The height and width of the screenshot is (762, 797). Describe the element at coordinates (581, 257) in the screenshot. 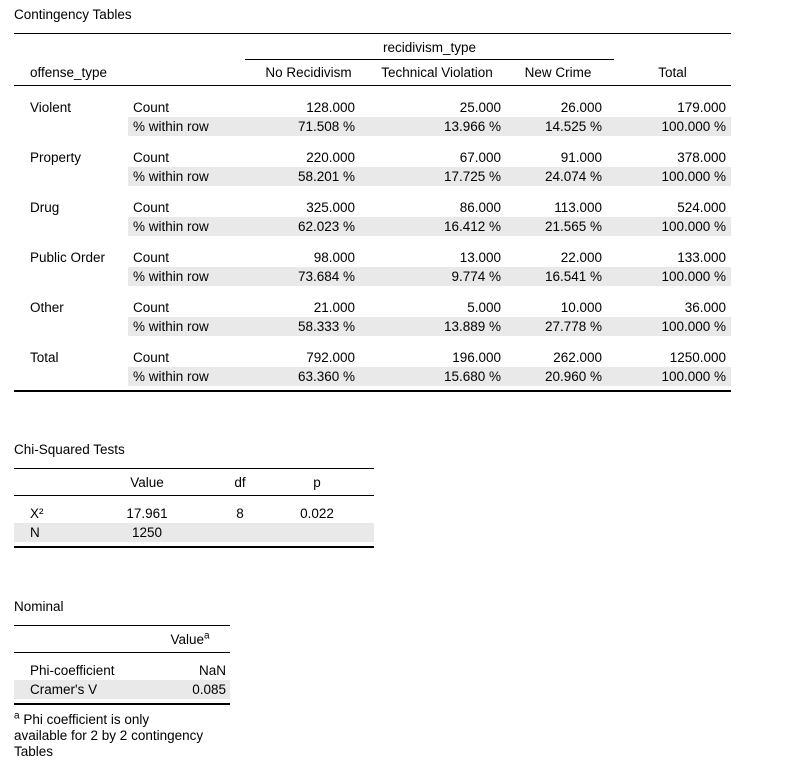

I see `count-cell: 22.000` at that location.